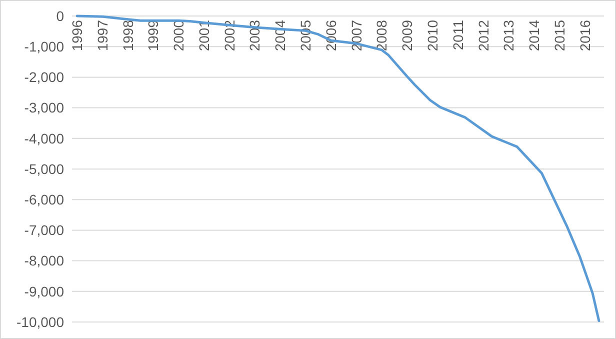  Describe the element at coordinates (44, 200) in the screenshot. I see `y-tick-label: -6,000` at that location.